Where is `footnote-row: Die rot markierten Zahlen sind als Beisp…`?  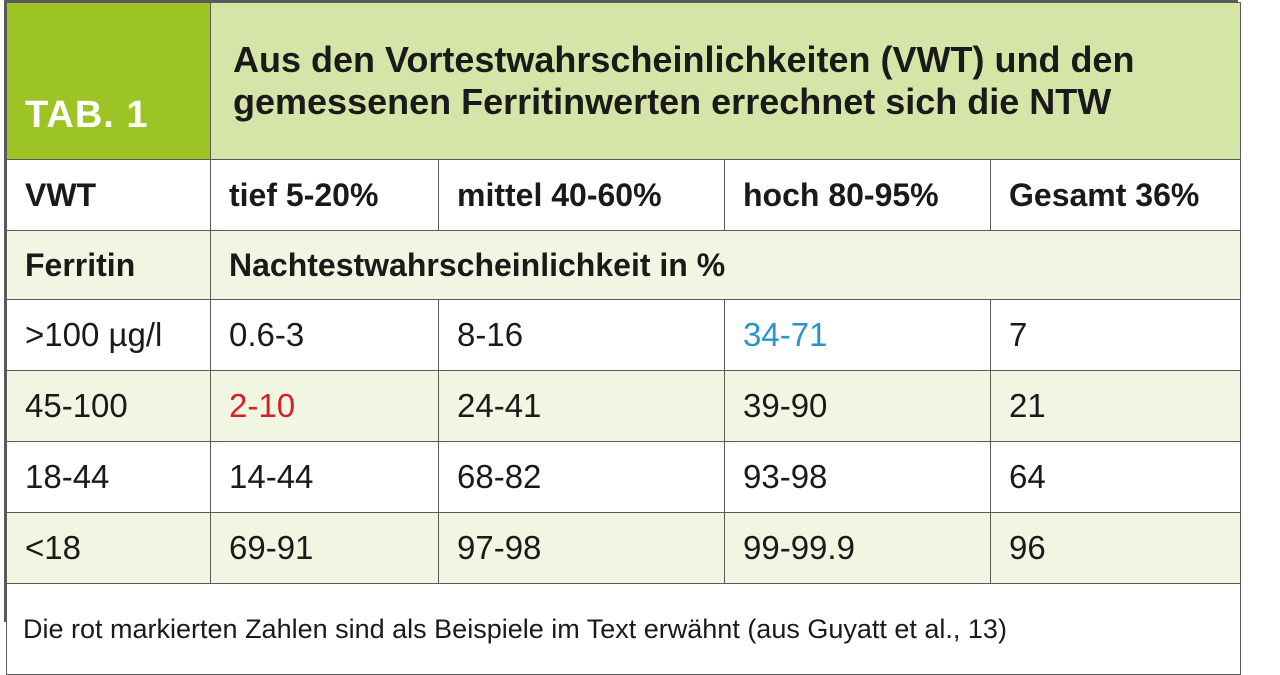 footnote-row: Die rot markierten Zahlen sind als Beisp… is located at coordinates (623, 629).